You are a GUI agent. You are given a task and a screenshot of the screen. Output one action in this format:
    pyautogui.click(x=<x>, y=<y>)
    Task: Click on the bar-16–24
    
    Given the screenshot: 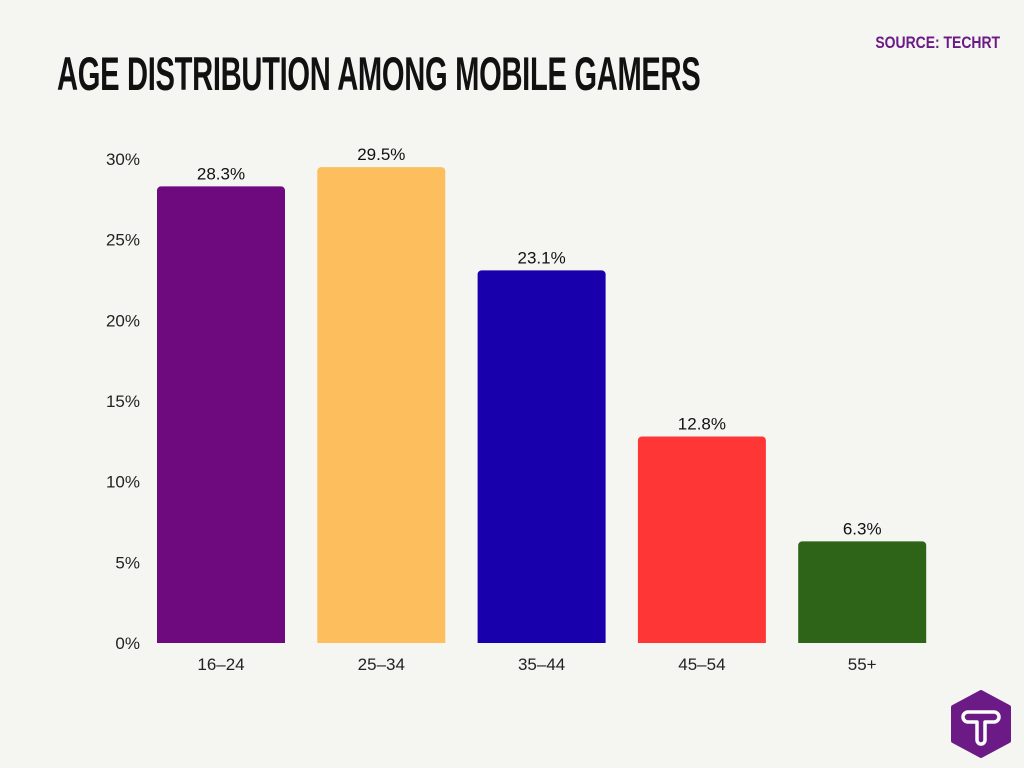 What is the action you would take?
    pyautogui.click(x=221, y=414)
    